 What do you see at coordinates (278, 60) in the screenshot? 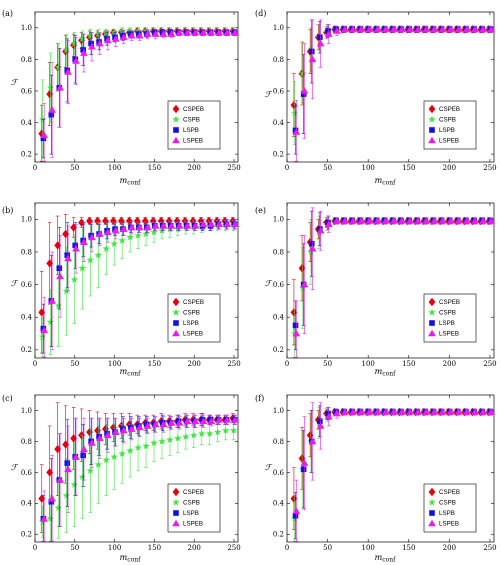
I see `y-tick-label: 0.8` at bounding box center [278, 60].